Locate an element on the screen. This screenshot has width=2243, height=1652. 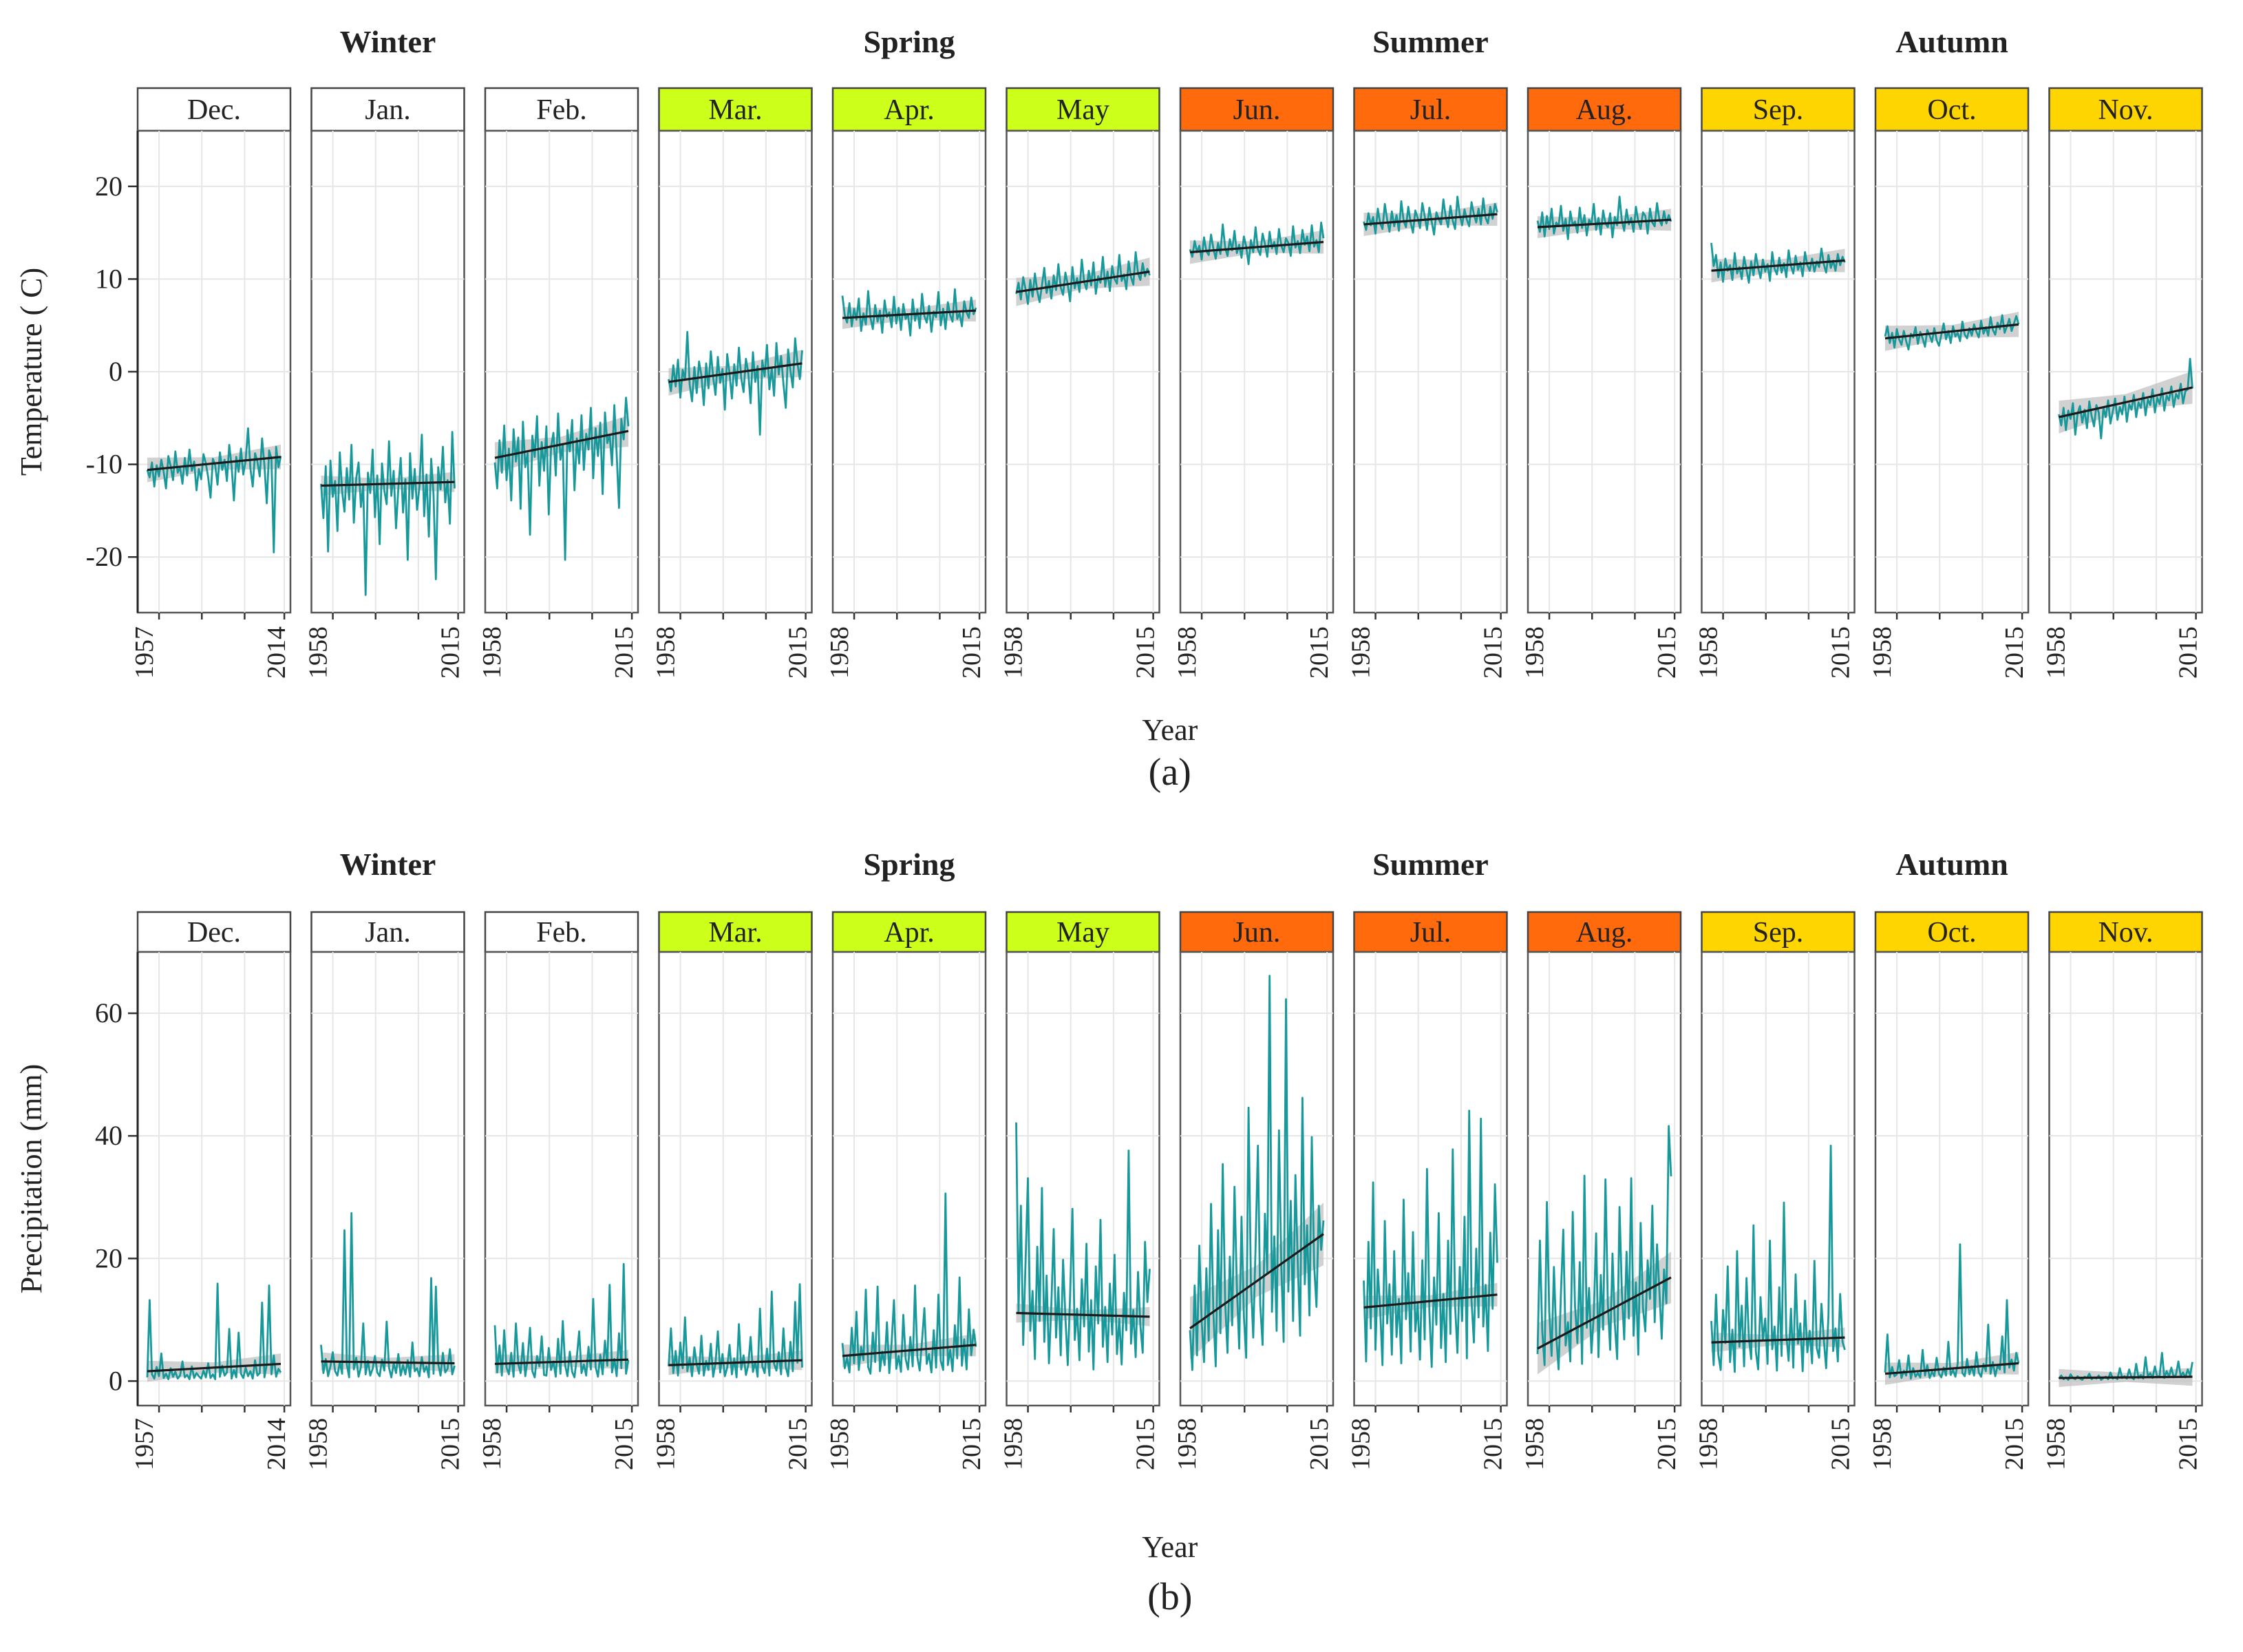
panel-a-5: May 1958 2015 is located at coordinates (1079, 383).